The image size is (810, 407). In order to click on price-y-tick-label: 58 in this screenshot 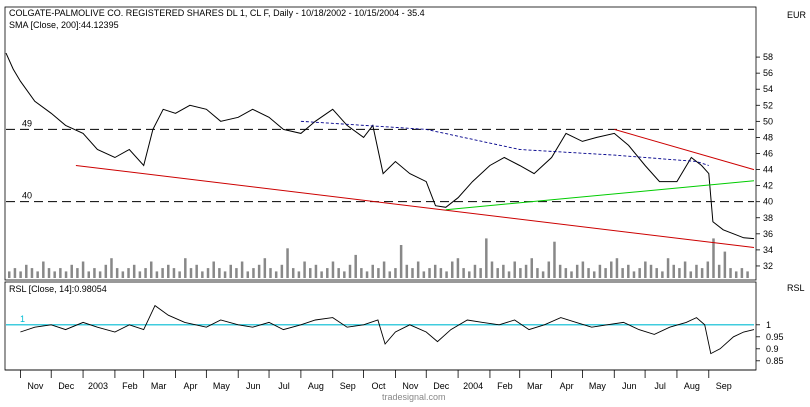, I will do `click(768, 57)`.